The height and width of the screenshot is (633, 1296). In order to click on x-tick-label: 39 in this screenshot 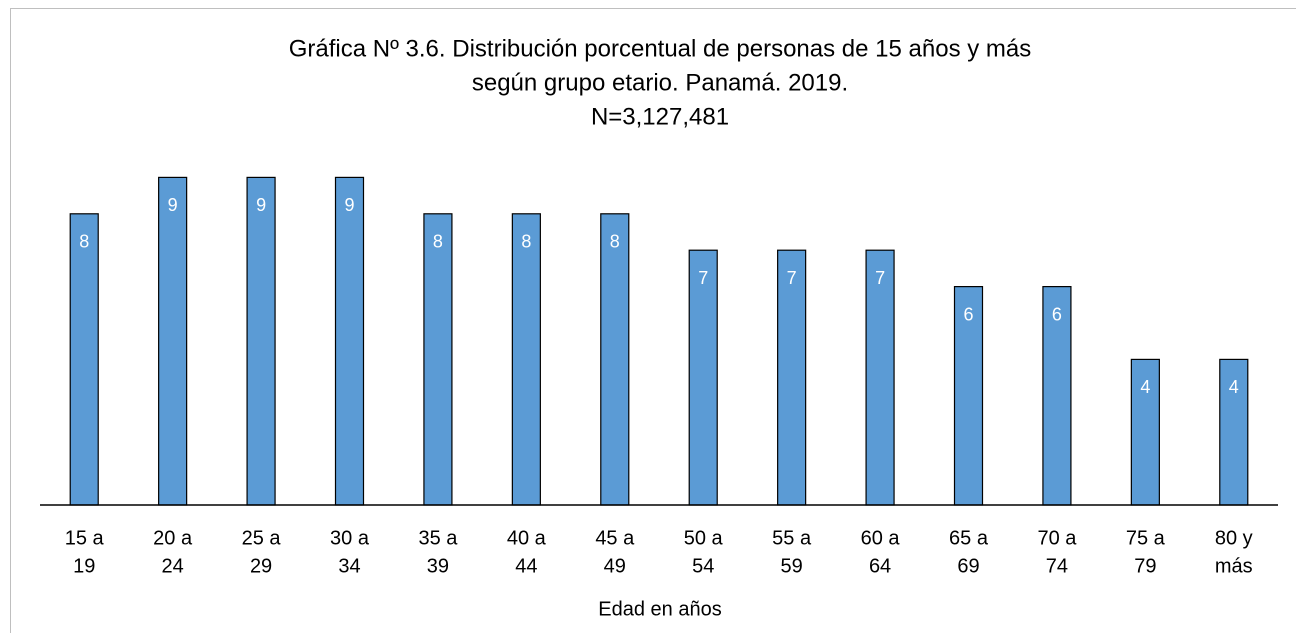, I will do `click(438, 566)`.